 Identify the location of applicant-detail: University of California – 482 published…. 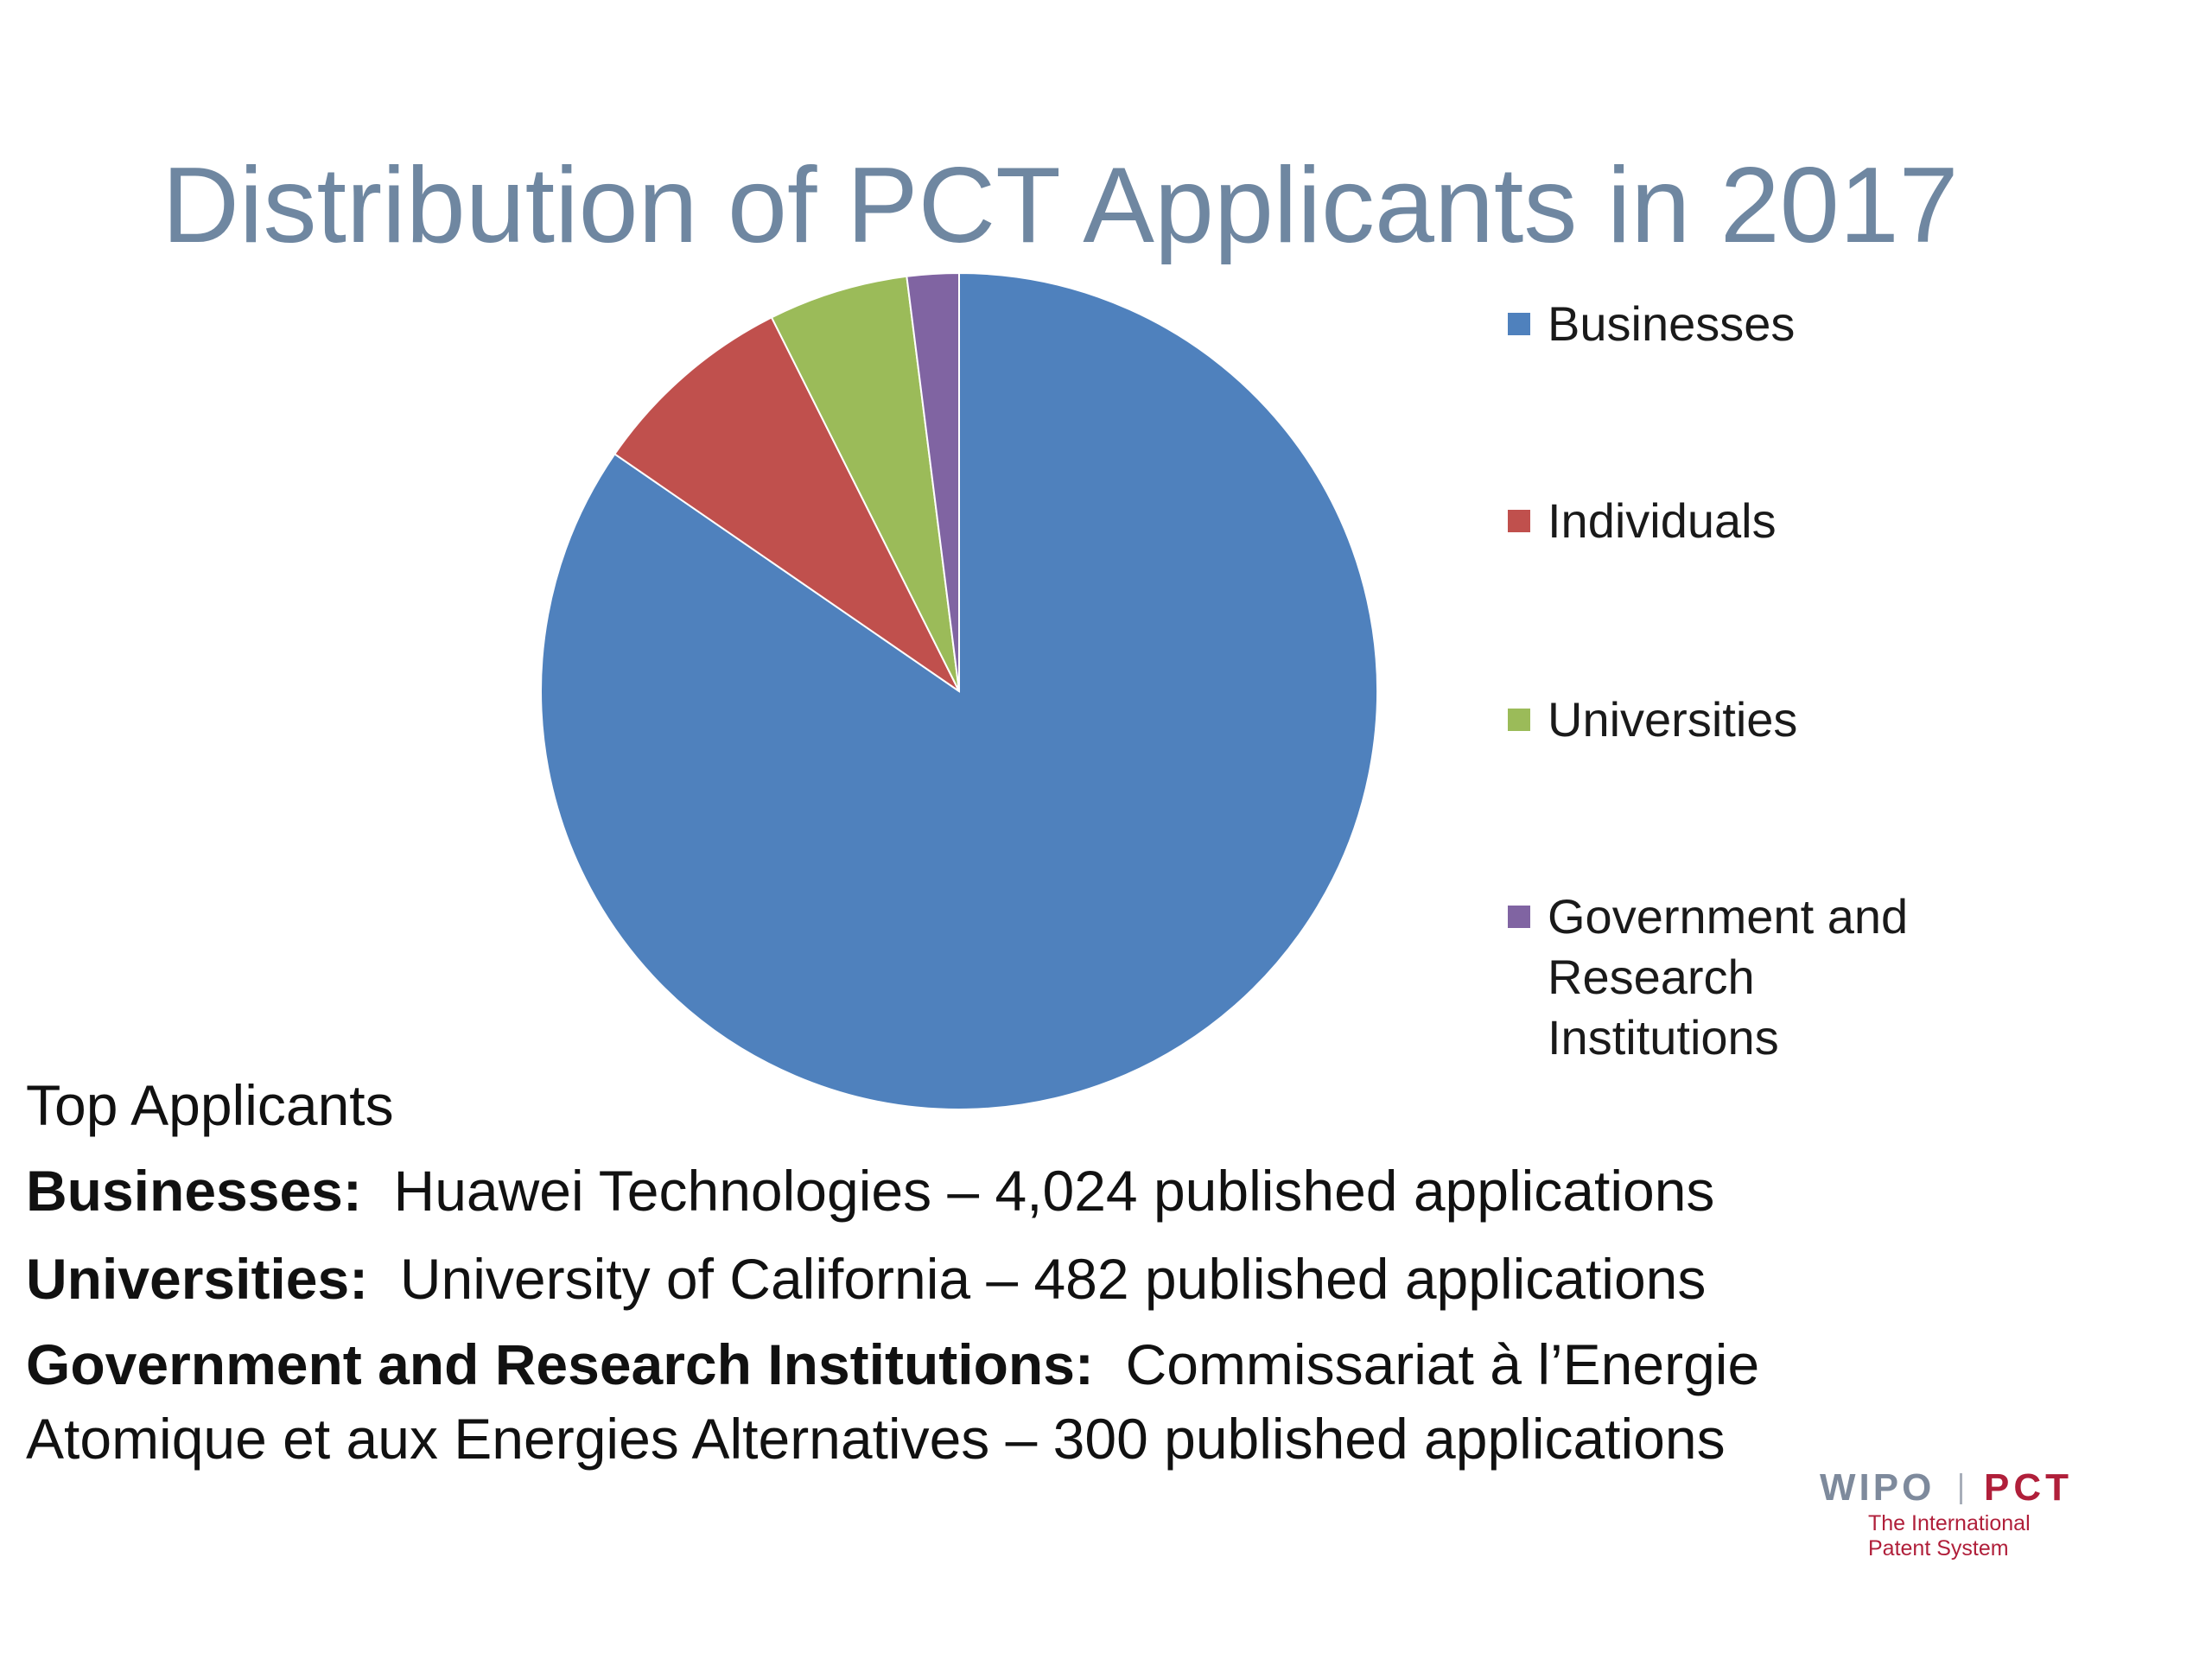
(1053, 1279).